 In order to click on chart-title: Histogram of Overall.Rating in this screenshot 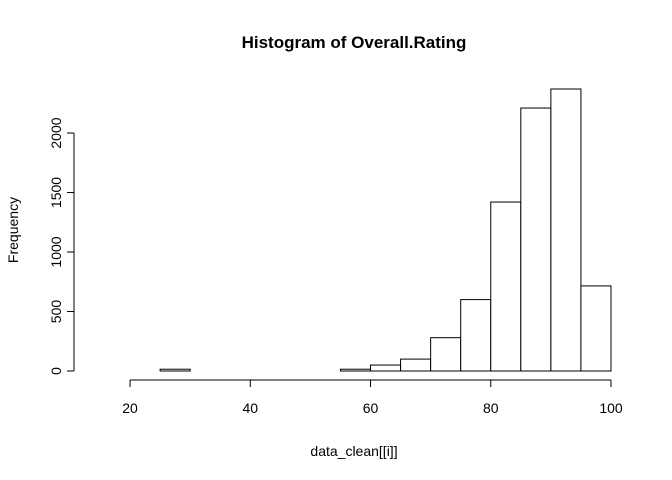, I will do `click(354, 42)`.